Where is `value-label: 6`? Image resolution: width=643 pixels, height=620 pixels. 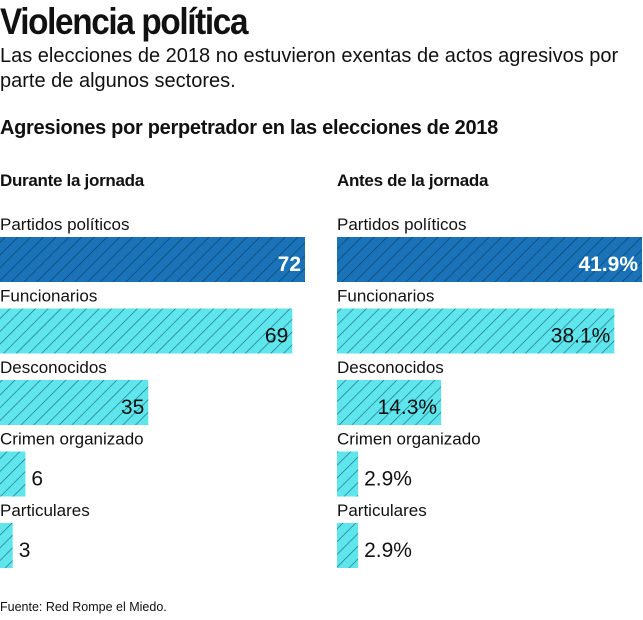
value-label: 6 is located at coordinates (37, 479).